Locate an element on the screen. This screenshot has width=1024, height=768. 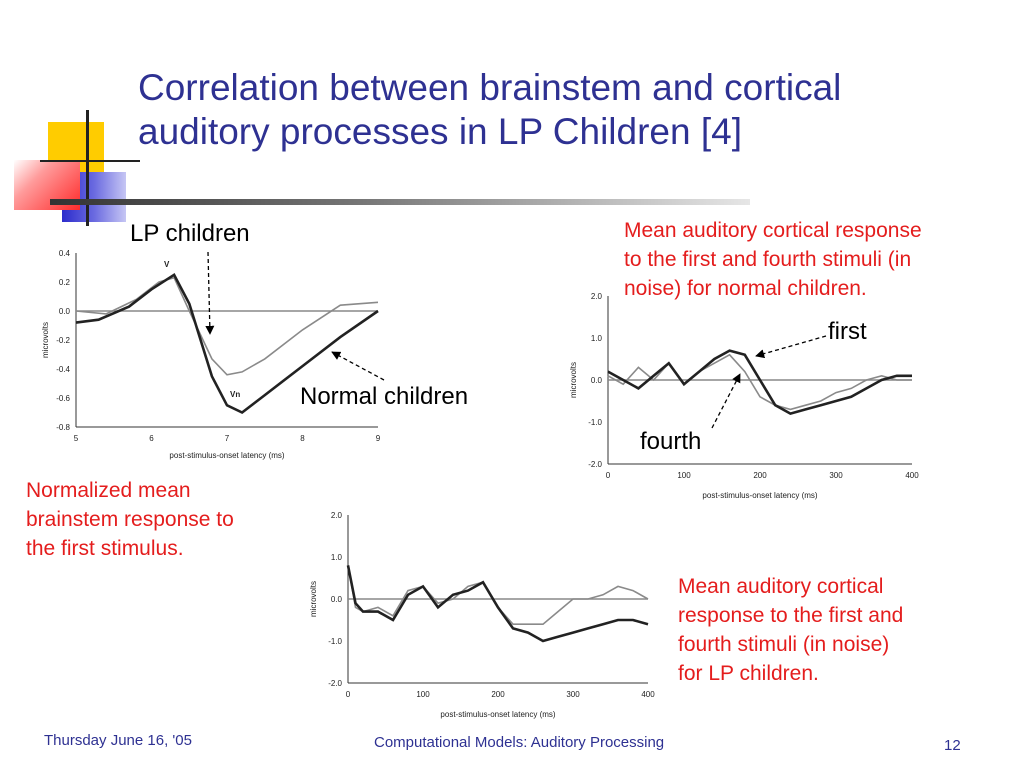
title-line-2: auditory processes in LP Children [4] is located at coordinates (440, 131).